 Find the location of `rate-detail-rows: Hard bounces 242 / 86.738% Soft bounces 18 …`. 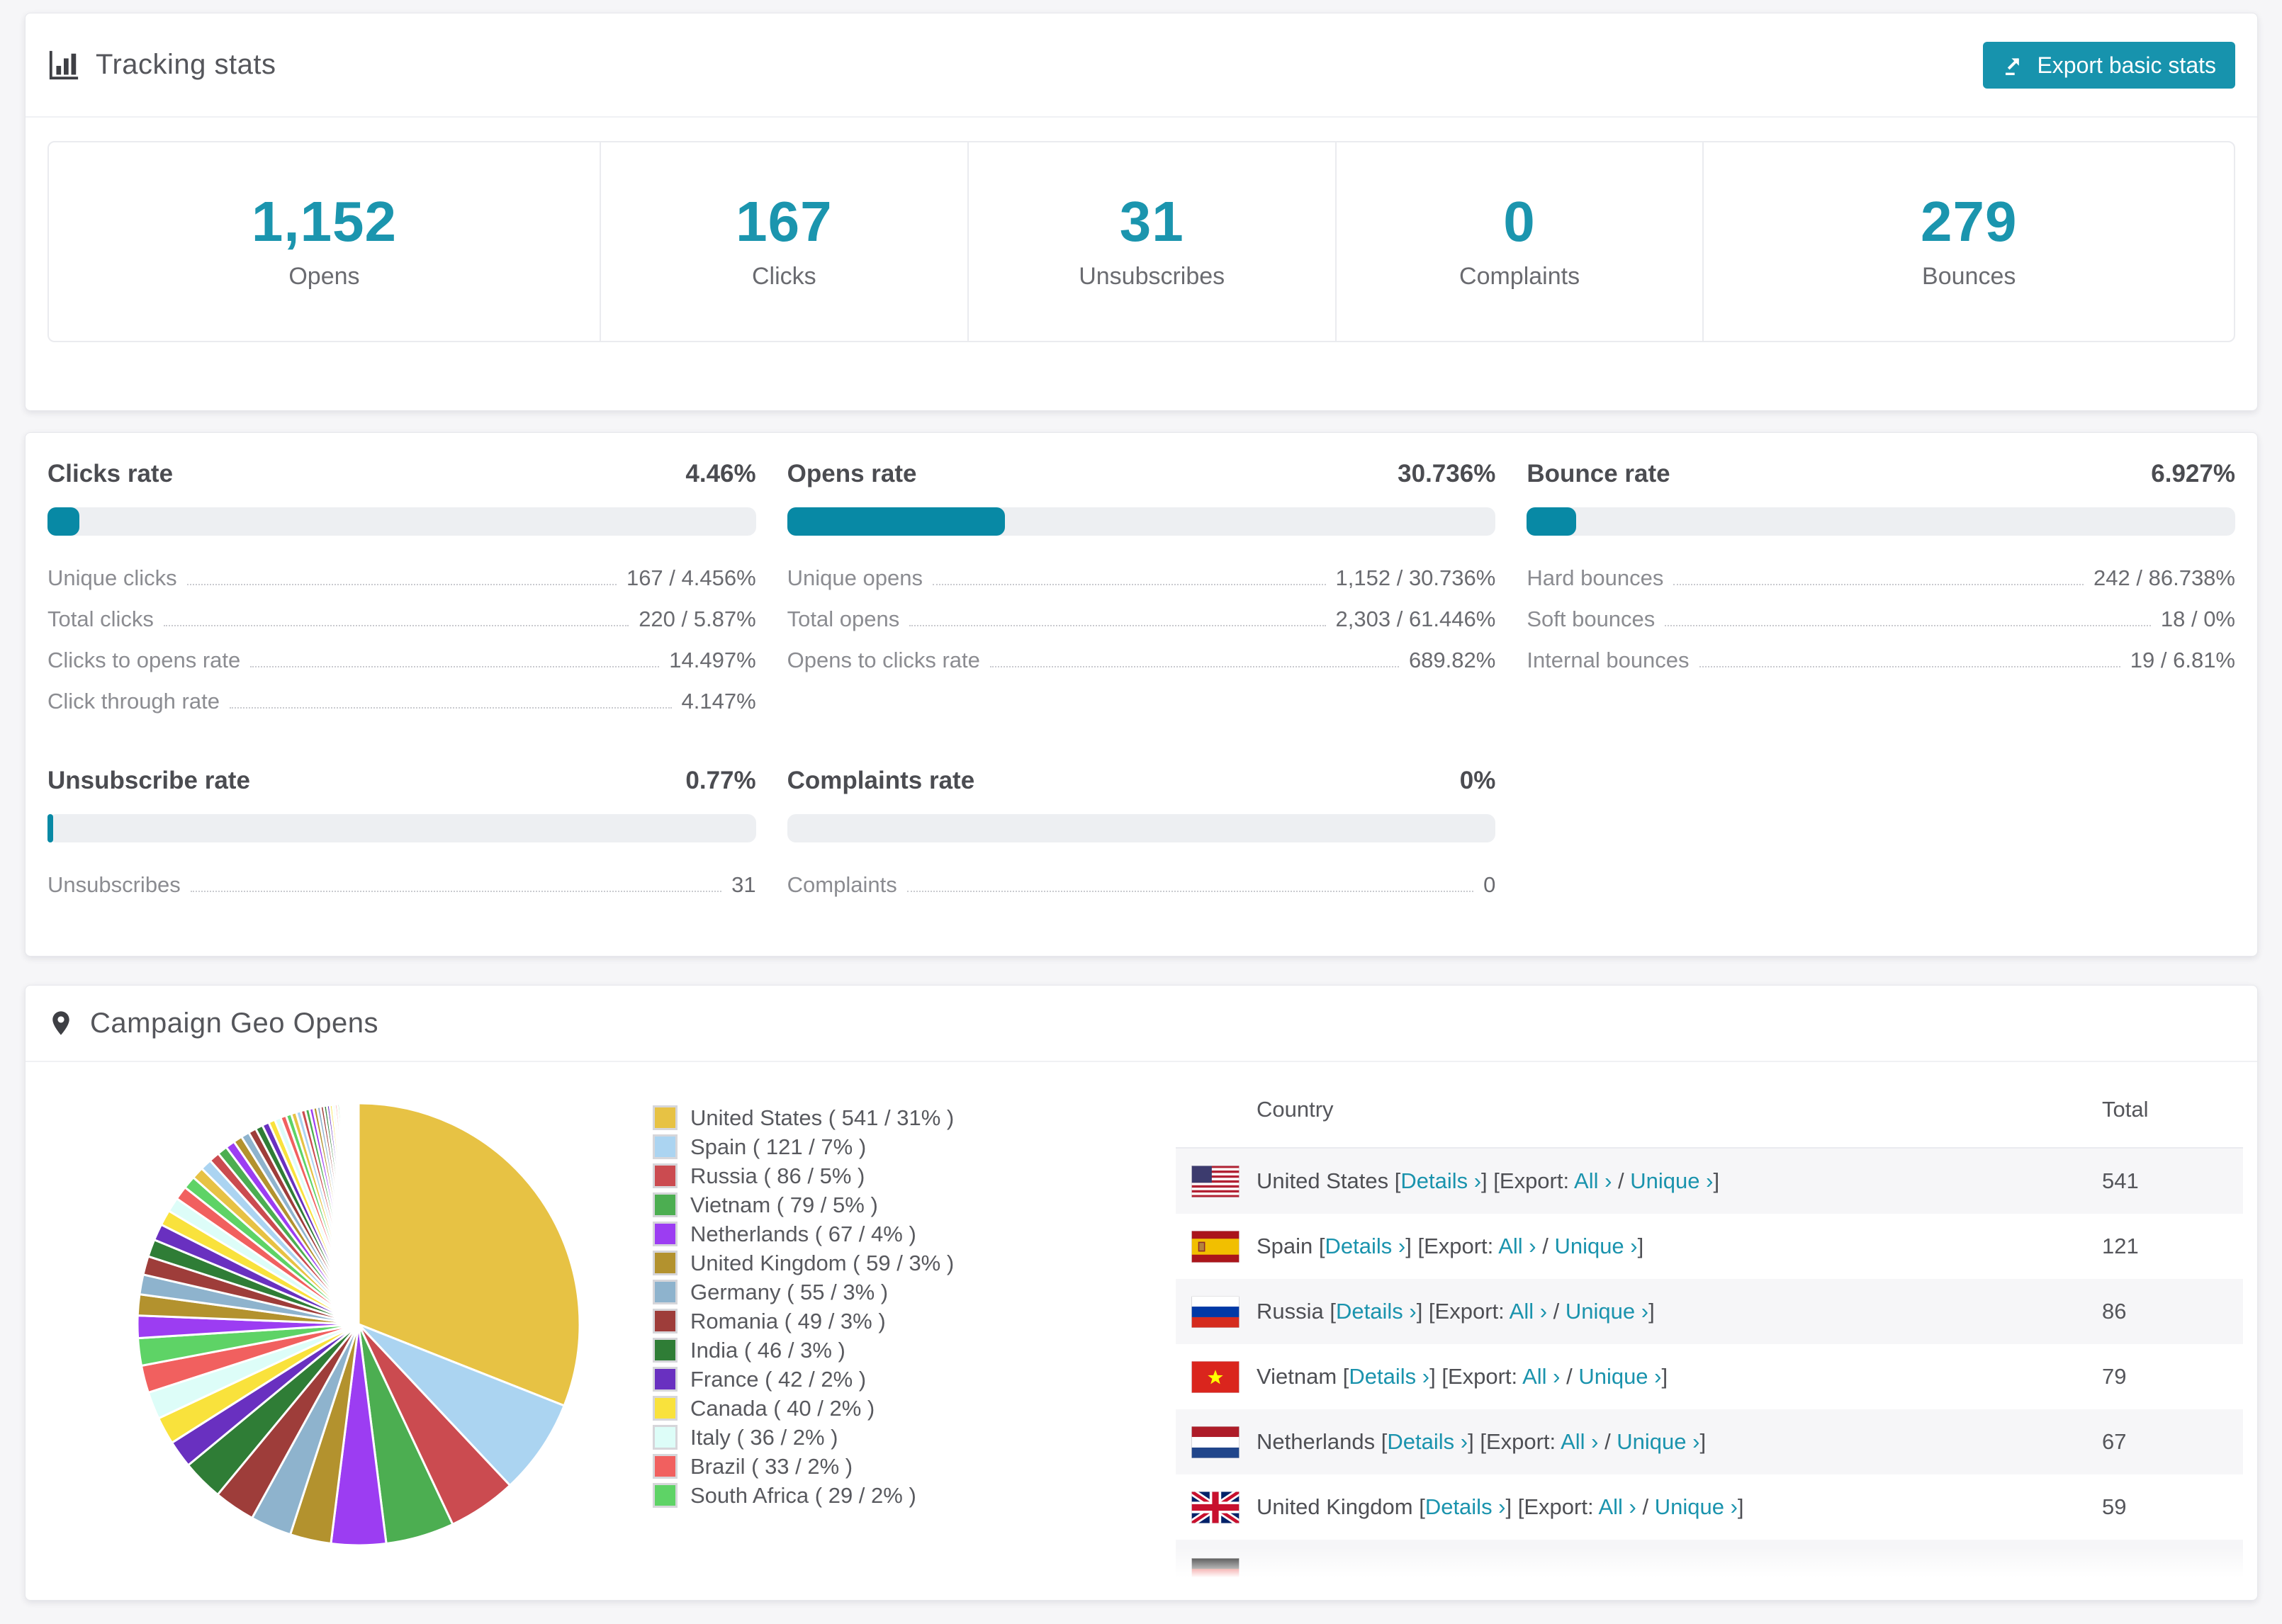

rate-detail-rows: Hard bounces 242 / 86.738% Soft bounces 18 … is located at coordinates (1881, 619).